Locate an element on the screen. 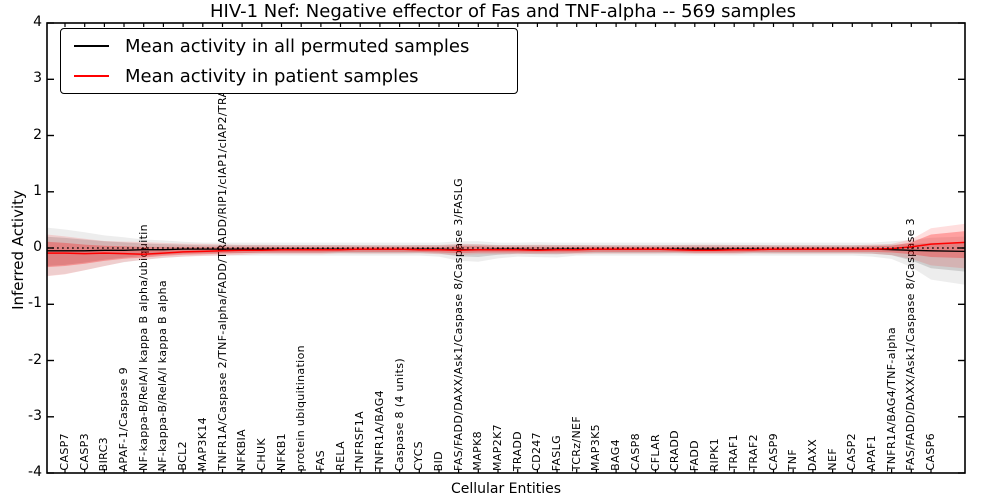  patient-line-swatch-icon is located at coordinates (91, 76).